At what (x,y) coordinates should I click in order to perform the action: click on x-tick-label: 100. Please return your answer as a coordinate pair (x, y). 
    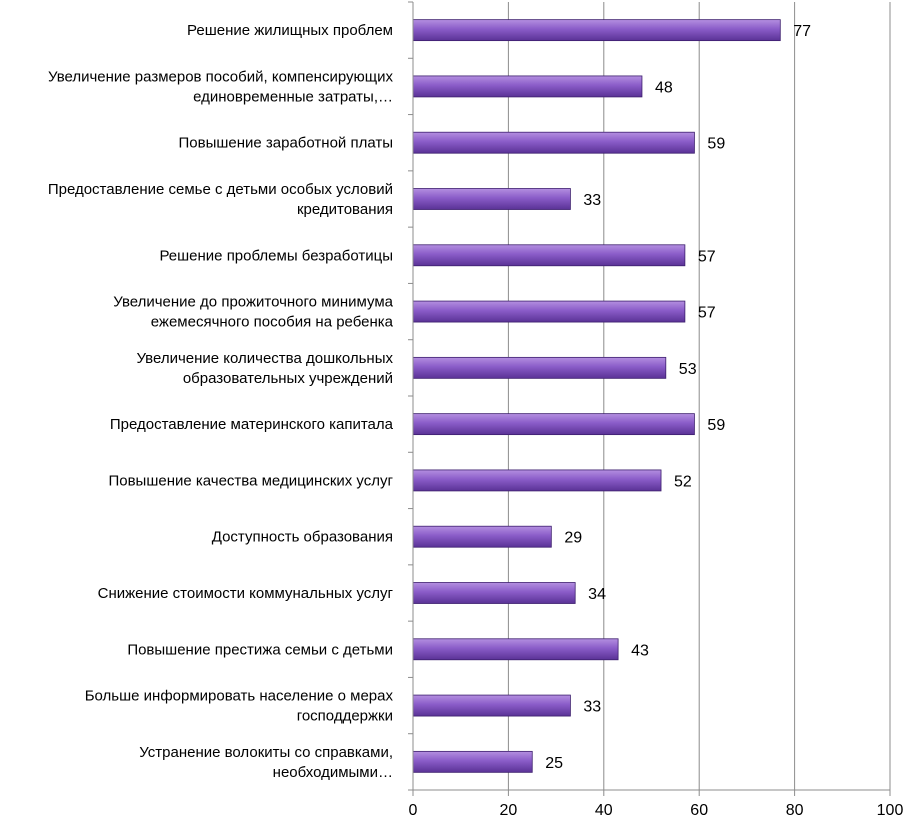
    Looking at the image, I should click on (890, 810).